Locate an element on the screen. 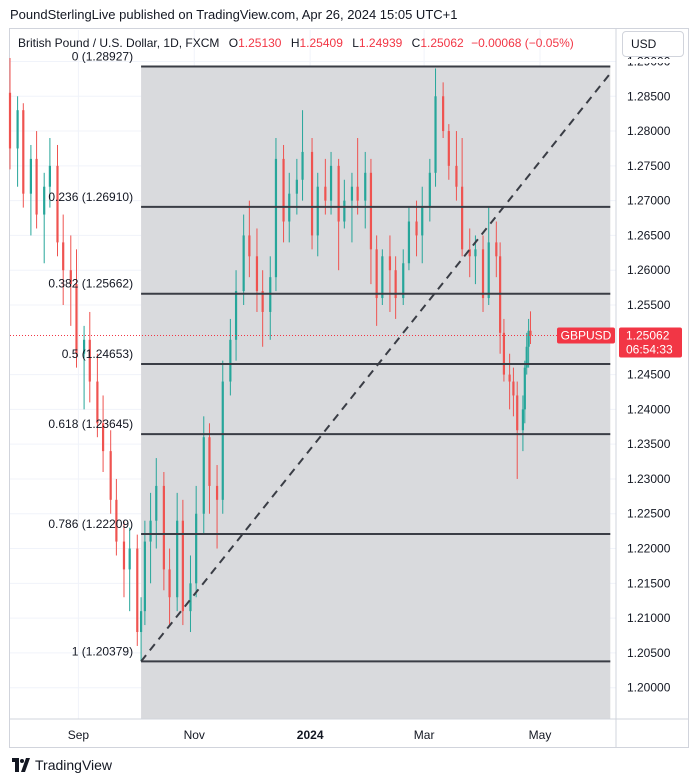 The image size is (698, 783). high-label: H is located at coordinates (295, 43).